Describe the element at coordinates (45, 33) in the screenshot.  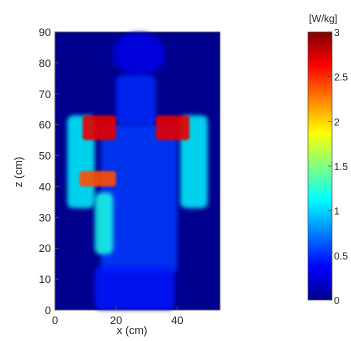
I see `y-tick-label: 90` at that location.